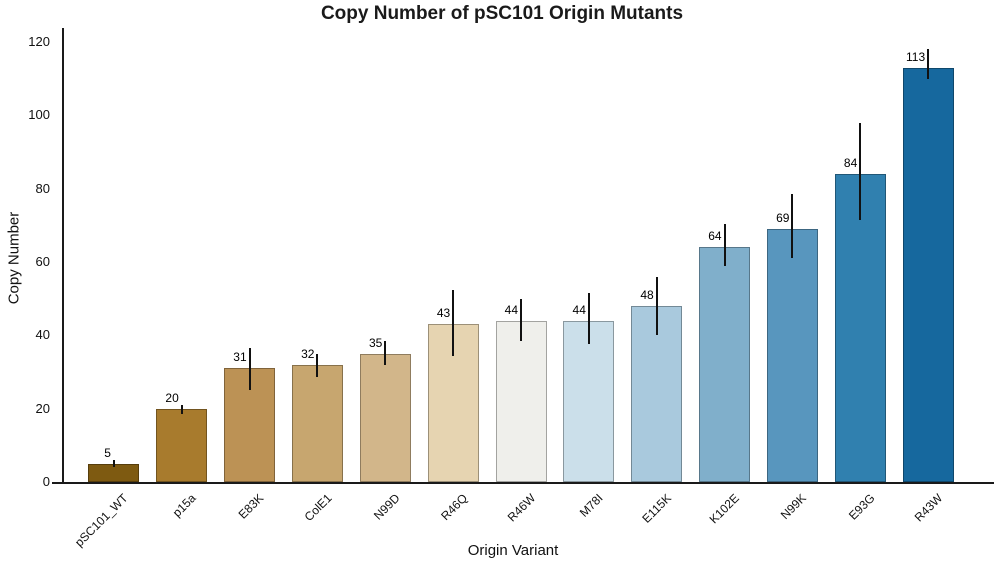 The height and width of the screenshot is (565, 1000). I want to click on x-tick-label: M78I, so click(591, 505).